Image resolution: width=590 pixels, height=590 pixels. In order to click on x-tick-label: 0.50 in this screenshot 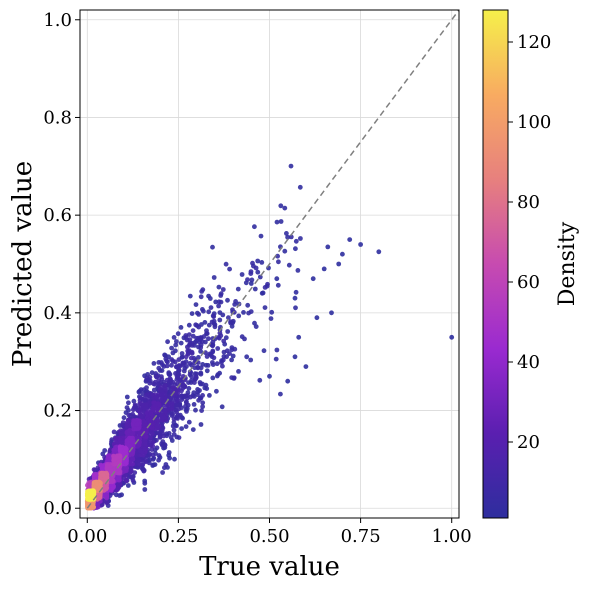, I will do `click(269, 536)`.